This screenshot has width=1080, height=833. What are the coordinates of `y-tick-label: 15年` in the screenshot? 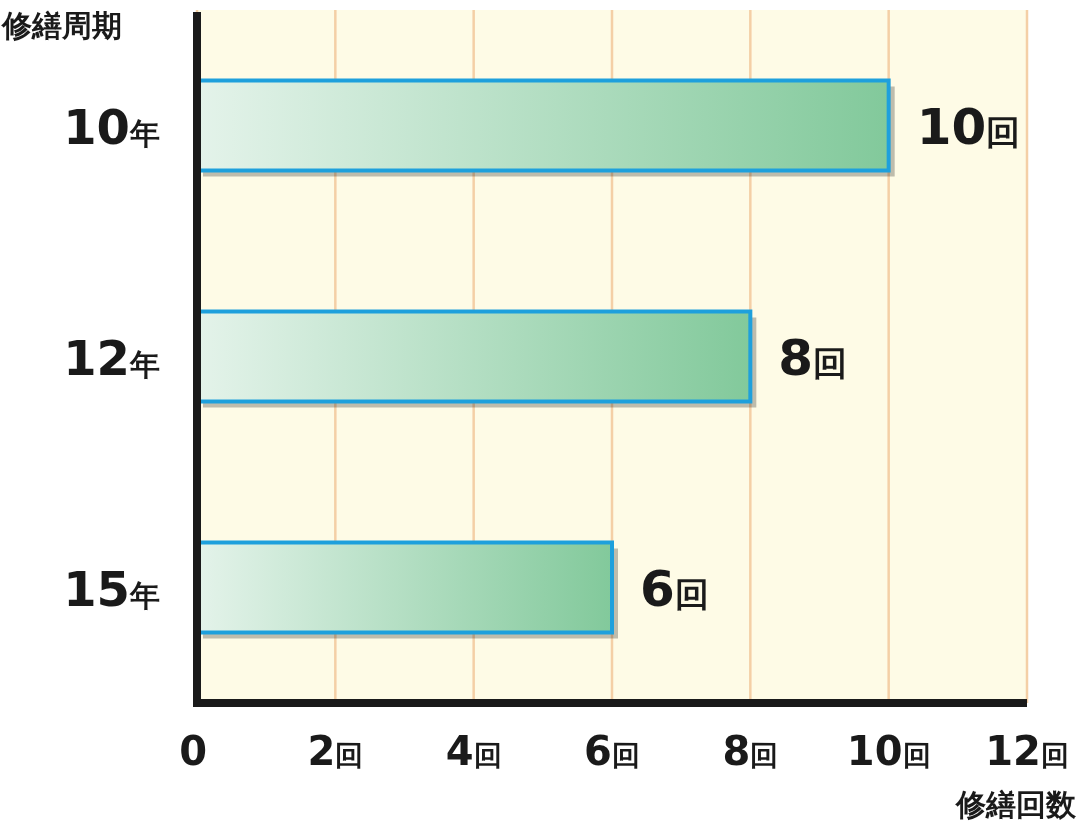 It's located at (111, 588).